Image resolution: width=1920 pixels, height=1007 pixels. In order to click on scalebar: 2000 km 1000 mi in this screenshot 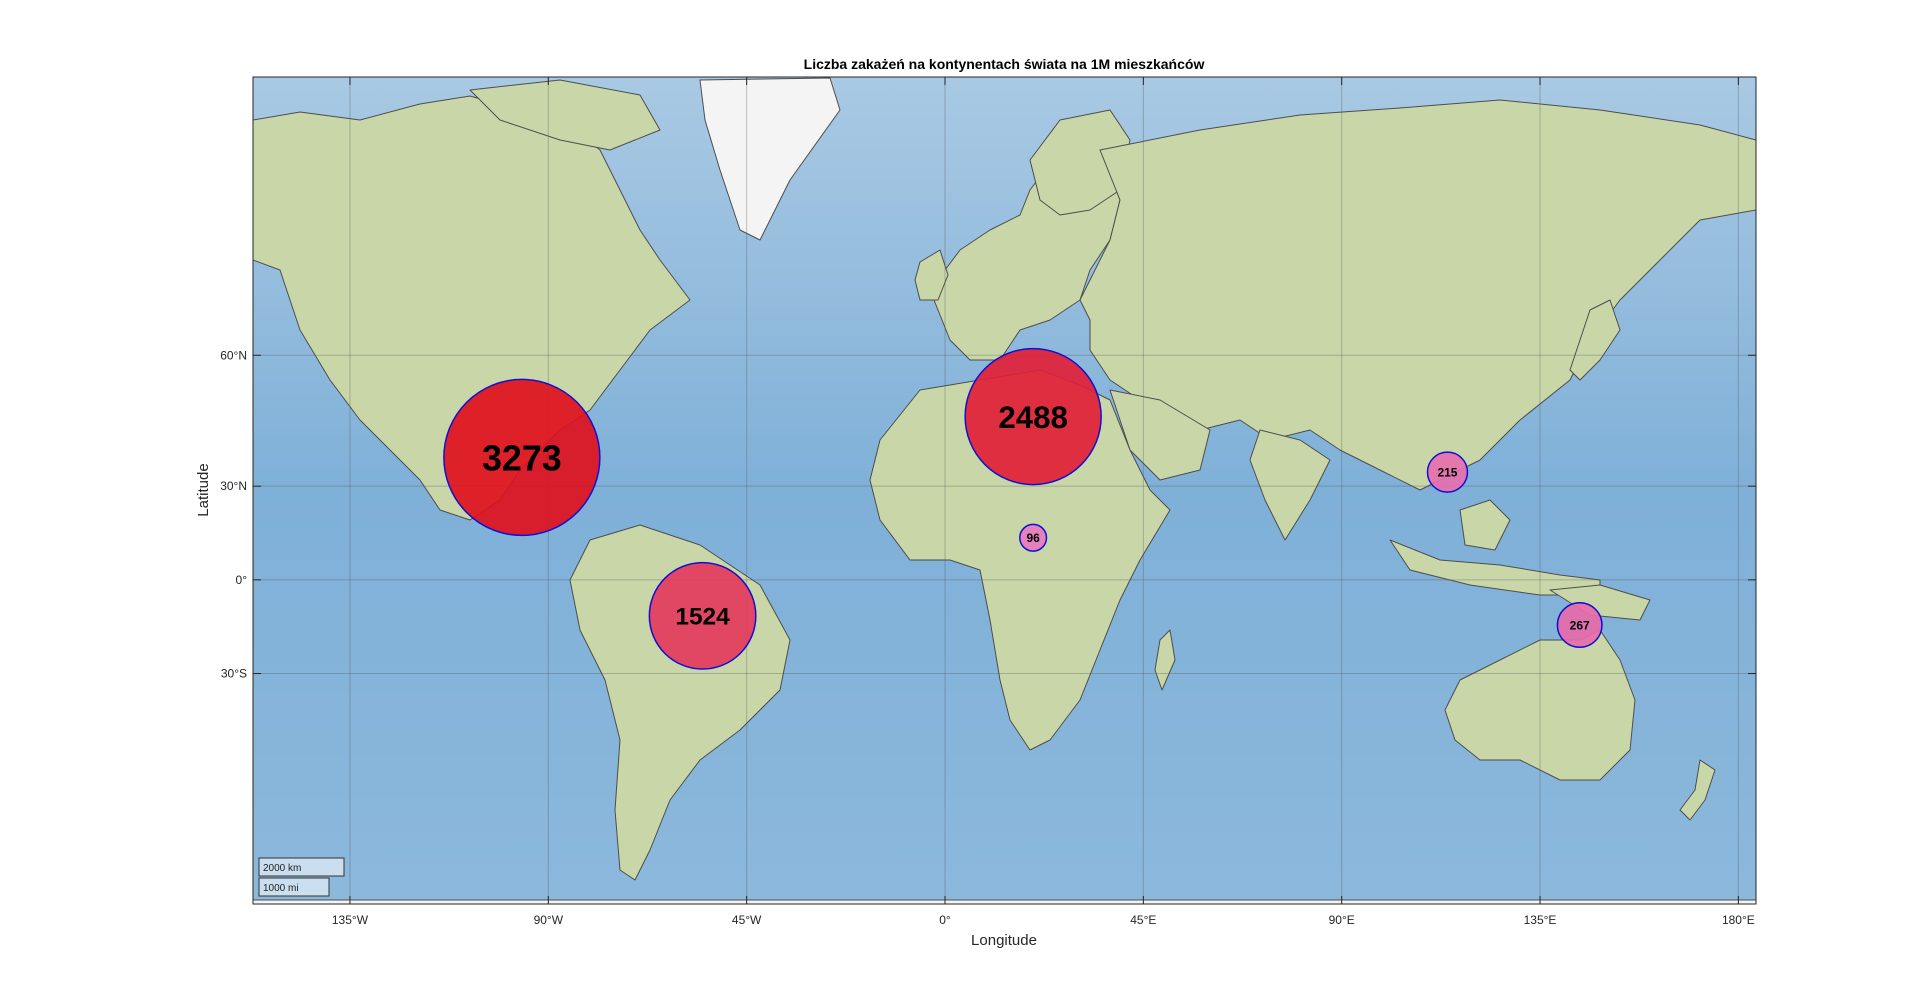, I will do `click(301, 877)`.